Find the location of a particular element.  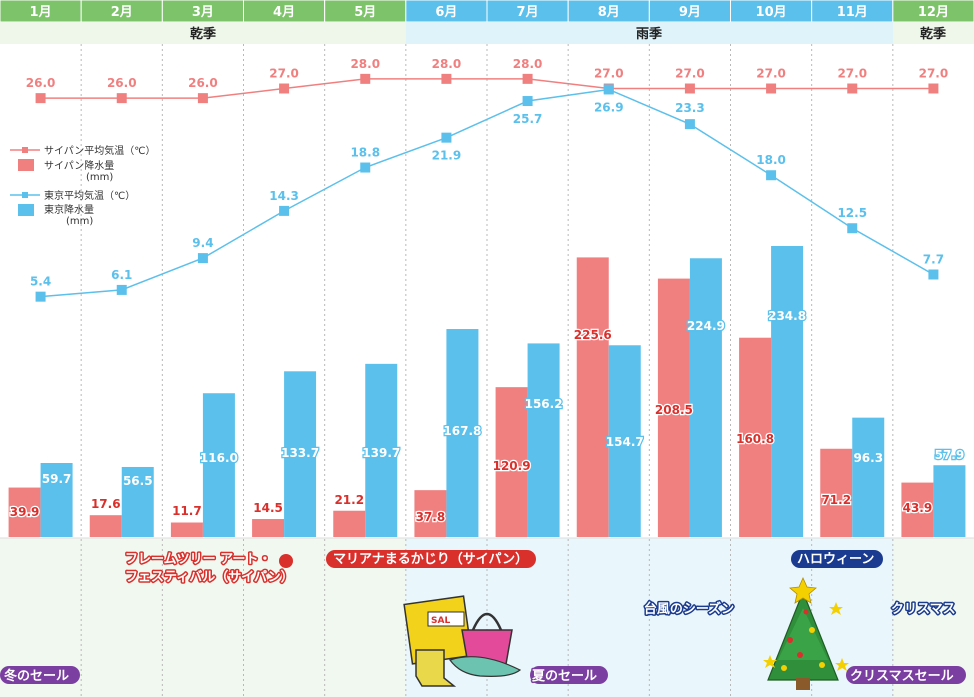

tokyo-temp-label: 7.7 is located at coordinates (933, 260).